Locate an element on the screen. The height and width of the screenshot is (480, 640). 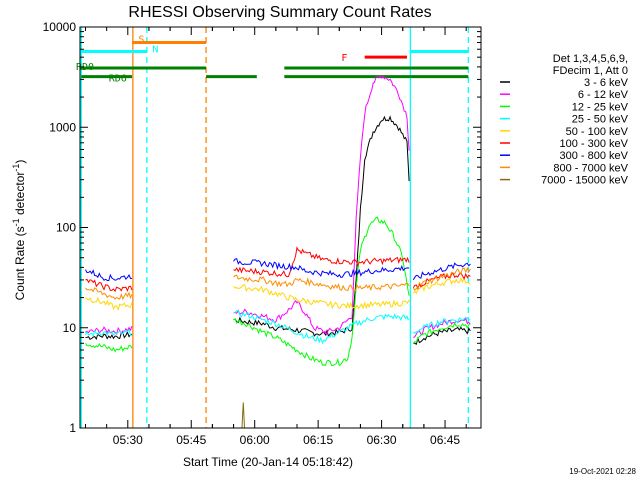
y-tick-label-4: 10000 is located at coordinates (60, 27).